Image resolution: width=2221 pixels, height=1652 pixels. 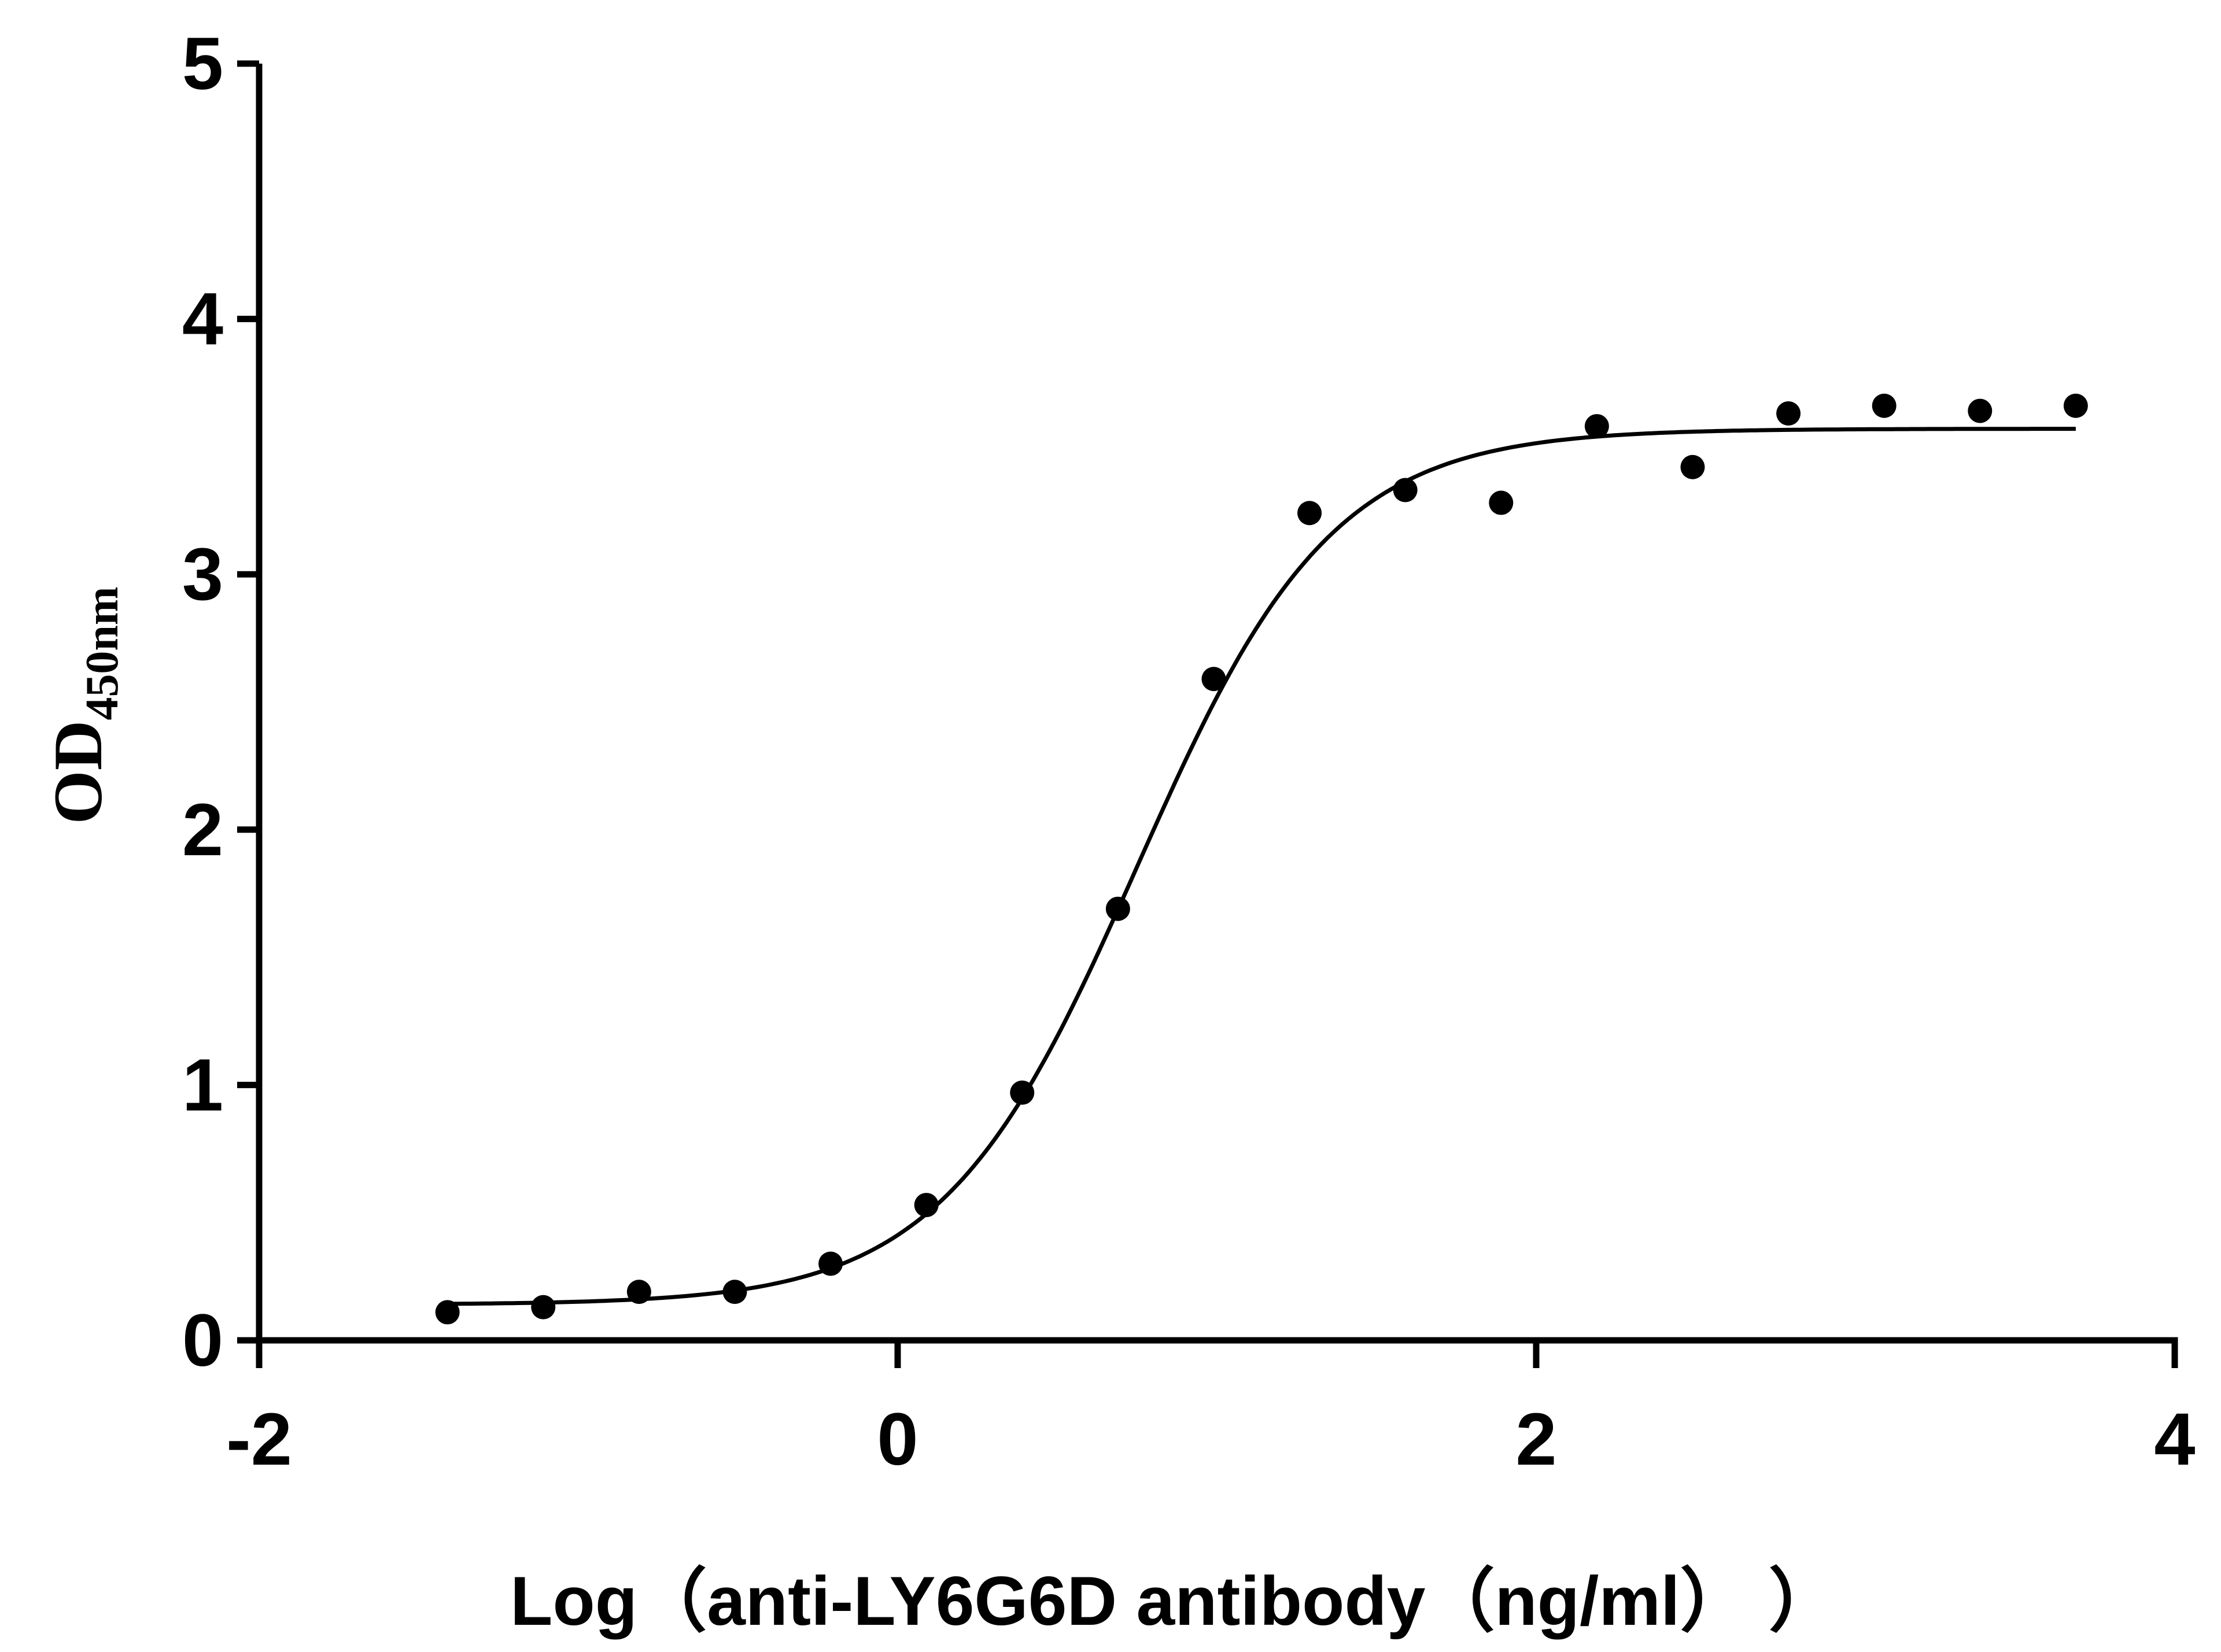 What do you see at coordinates (202, 1340) in the screenshot?
I see `y-tick-label: 0` at bounding box center [202, 1340].